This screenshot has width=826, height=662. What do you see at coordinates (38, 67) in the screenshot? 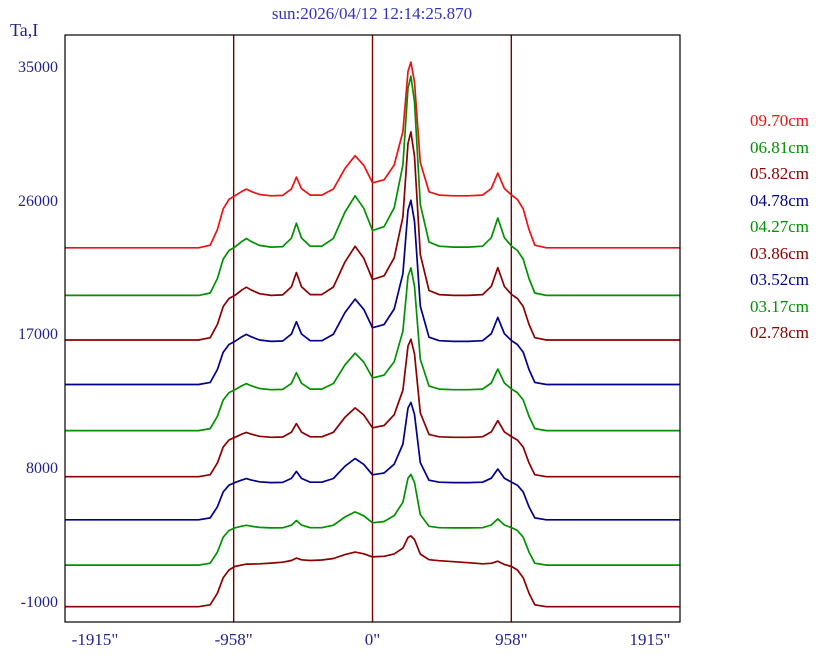
I see `y-tick-label: 35000` at bounding box center [38, 67].